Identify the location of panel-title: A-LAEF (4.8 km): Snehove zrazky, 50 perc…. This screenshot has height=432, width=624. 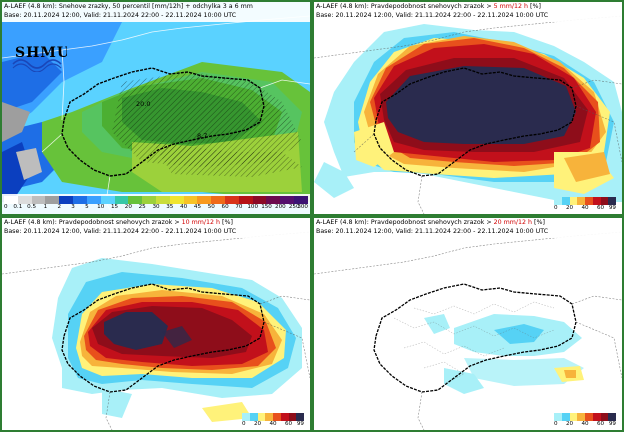
(128, 6).